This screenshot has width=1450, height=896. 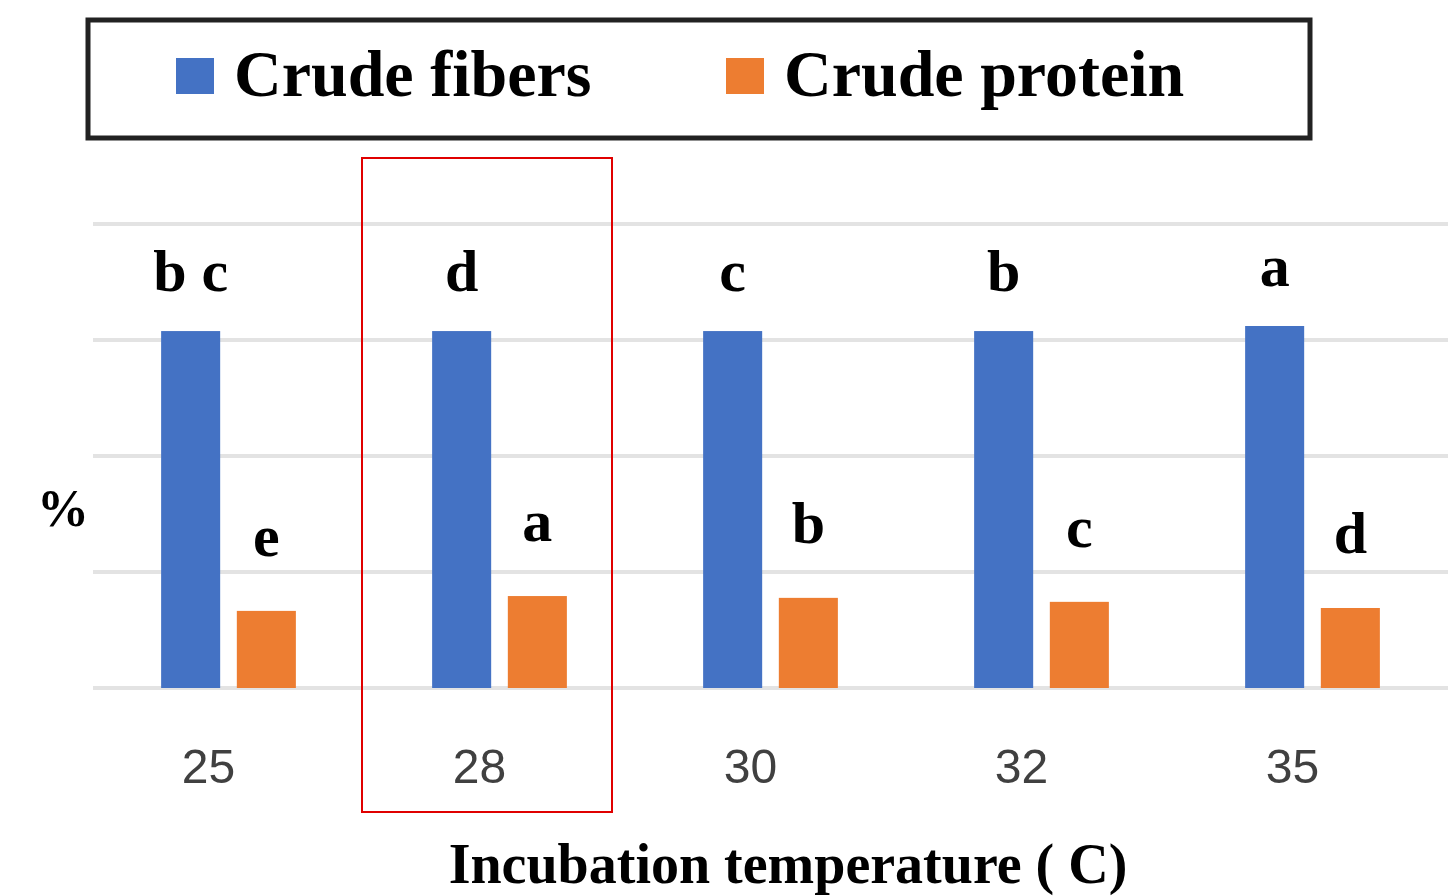 What do you see at coordinates (208, 766) in the screenshot?
I see `x-tick-label: 25` at bounding box center [208, 766].